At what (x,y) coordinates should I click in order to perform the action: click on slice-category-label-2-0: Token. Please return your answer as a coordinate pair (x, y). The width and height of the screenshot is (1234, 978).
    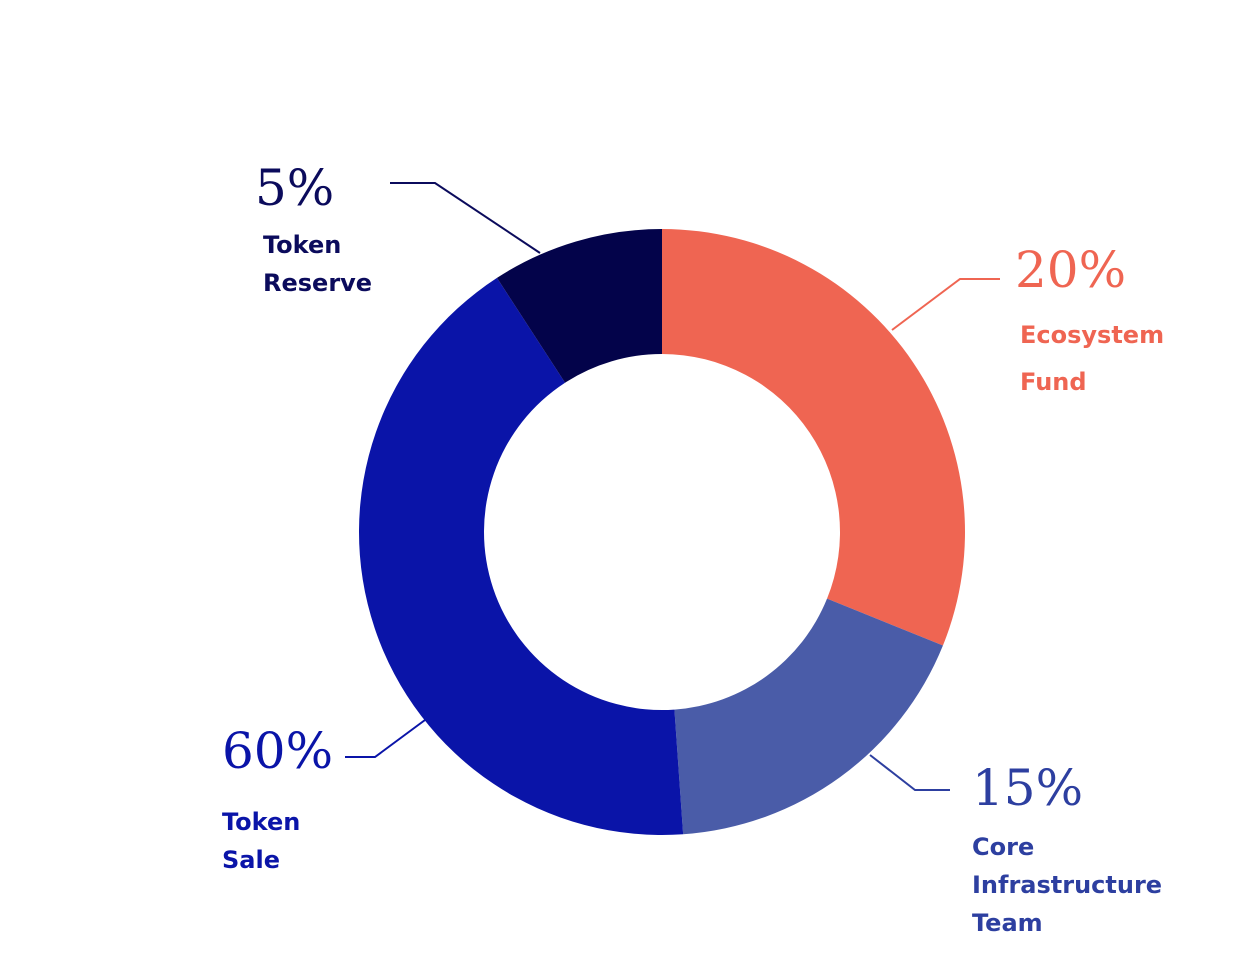
    Looking at the image, I should click on (261, 822).